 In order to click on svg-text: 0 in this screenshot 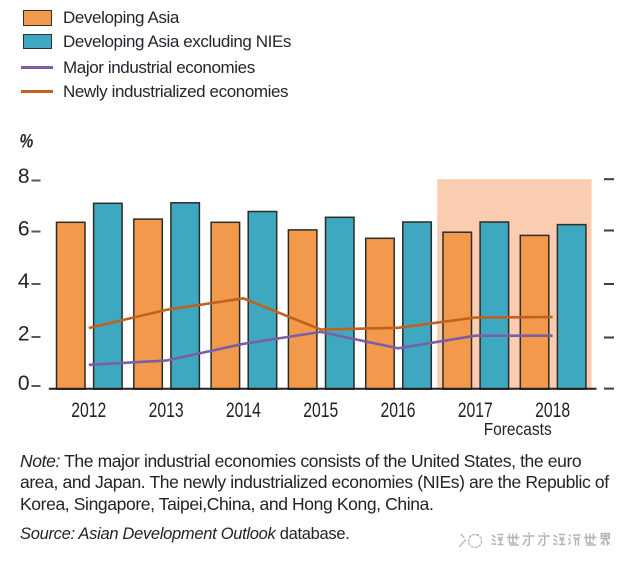, I will do `click(24, 383)`.